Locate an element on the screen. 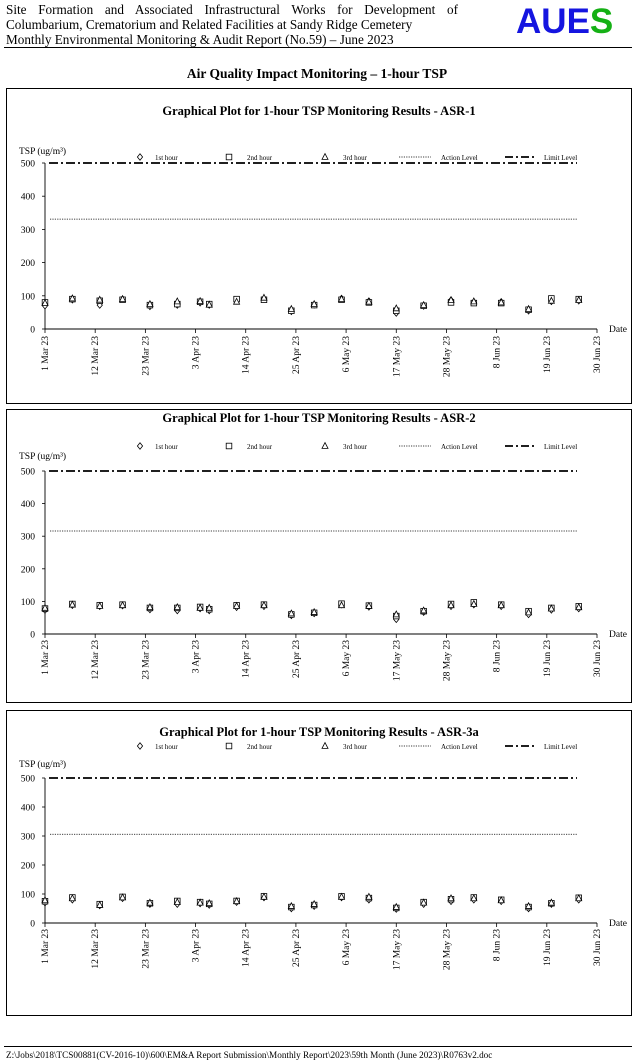  x-tick-label: 23 Mar 23 is located at coordinates (146, 356).